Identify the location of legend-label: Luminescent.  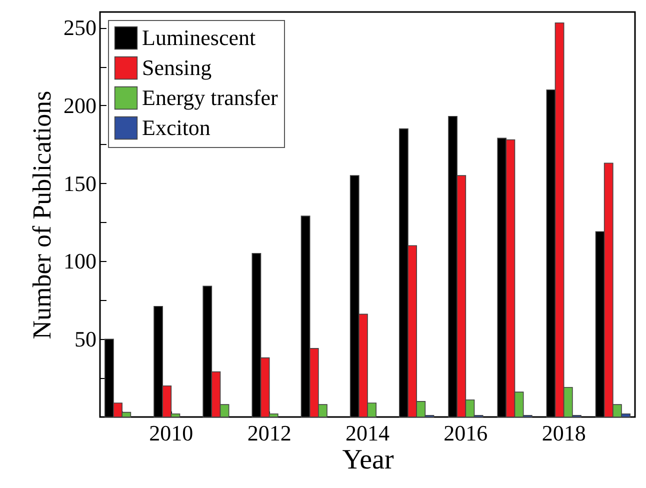
(199, 37).